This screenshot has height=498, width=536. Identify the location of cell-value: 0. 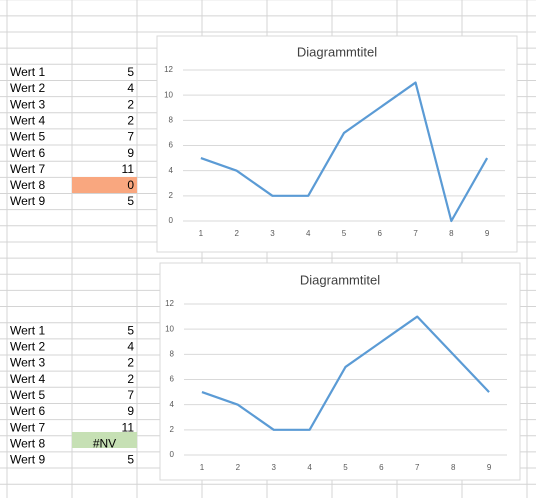
(130, 185).